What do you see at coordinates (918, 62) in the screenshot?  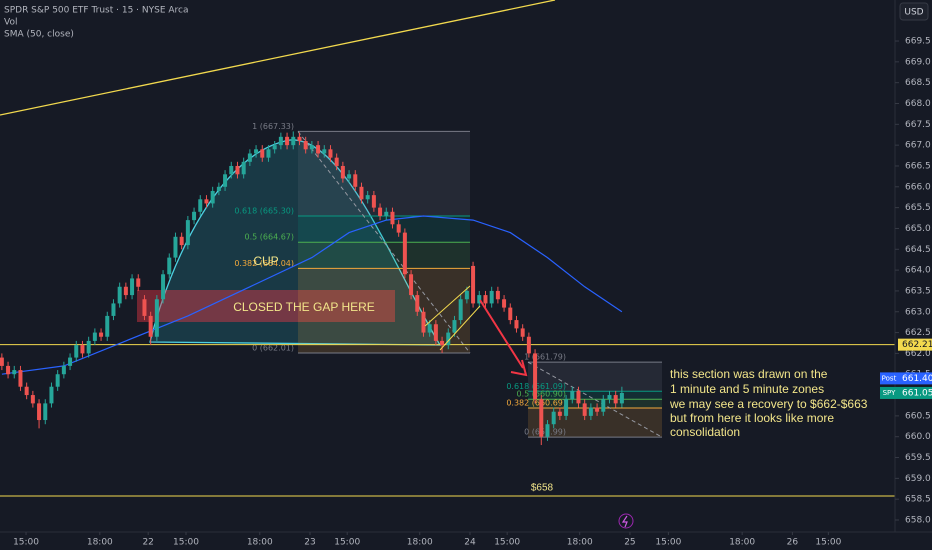 I see `y-tick-label: 669.0` at bounding box center [918, 62].